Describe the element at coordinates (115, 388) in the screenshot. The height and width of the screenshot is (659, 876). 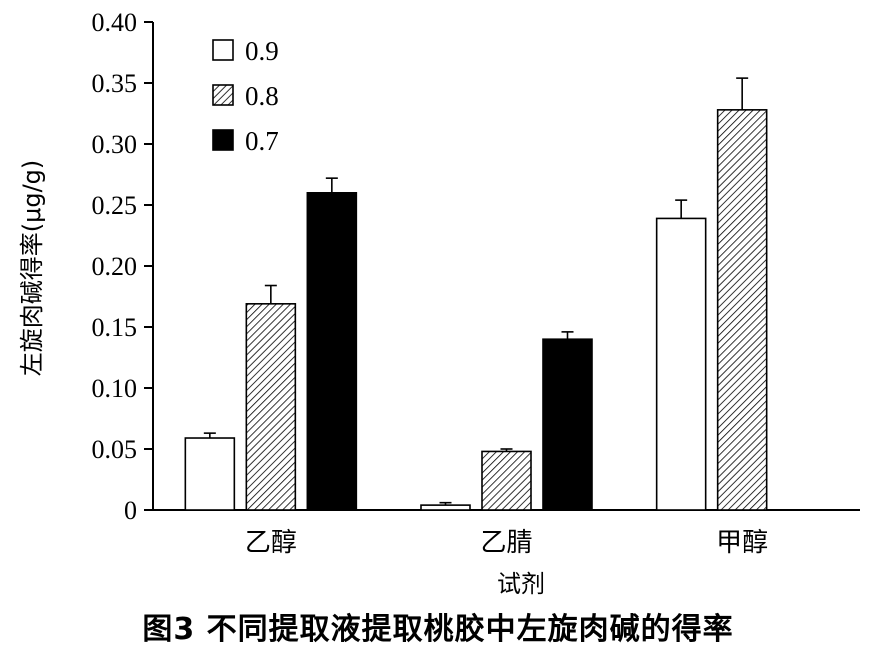
I see `y-tick-label: 0.10` at that location.